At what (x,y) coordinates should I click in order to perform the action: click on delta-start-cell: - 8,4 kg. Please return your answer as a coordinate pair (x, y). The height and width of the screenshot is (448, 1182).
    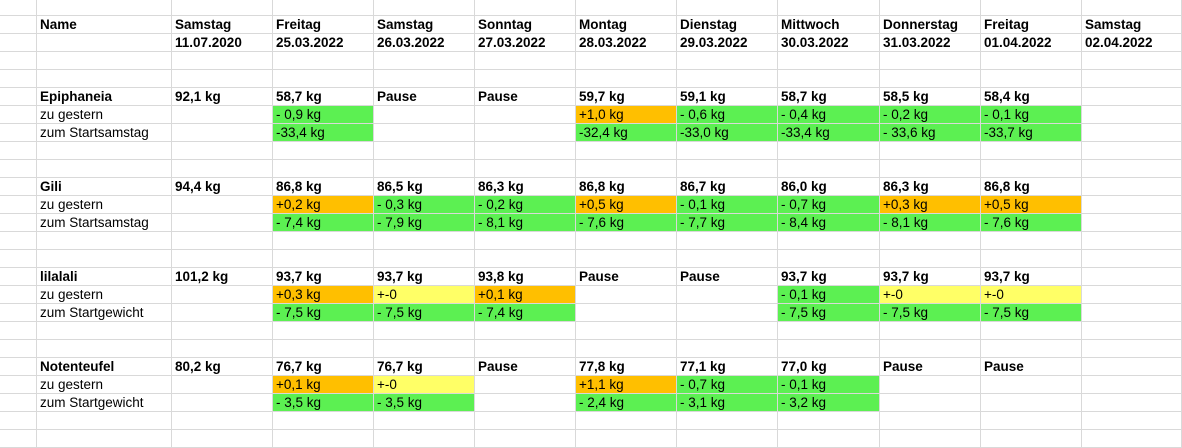
    Looking at the image, I should click on (829, 223).